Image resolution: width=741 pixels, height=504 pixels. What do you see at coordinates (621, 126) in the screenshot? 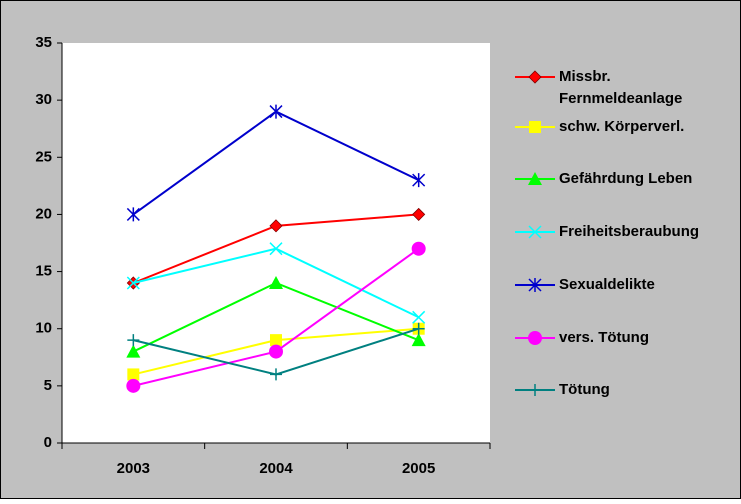
I see `legend-label: schw. Körperverl.` at bounding box center [621, 126].